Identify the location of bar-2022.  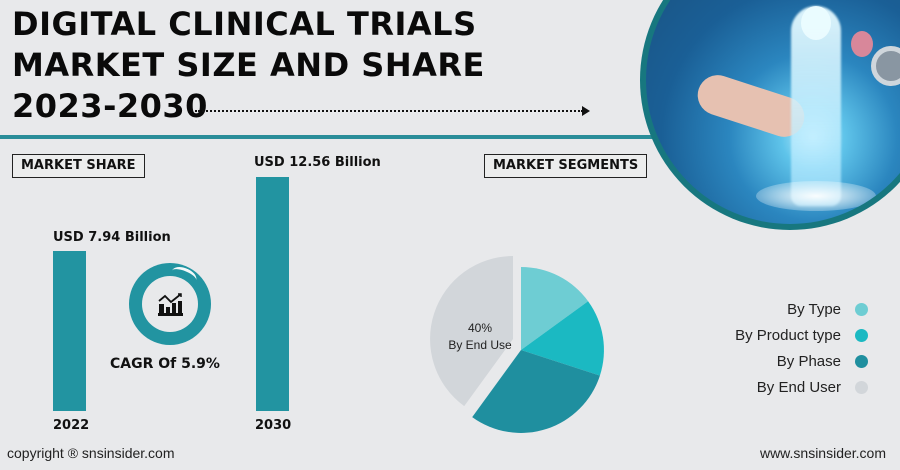
(69, 331).